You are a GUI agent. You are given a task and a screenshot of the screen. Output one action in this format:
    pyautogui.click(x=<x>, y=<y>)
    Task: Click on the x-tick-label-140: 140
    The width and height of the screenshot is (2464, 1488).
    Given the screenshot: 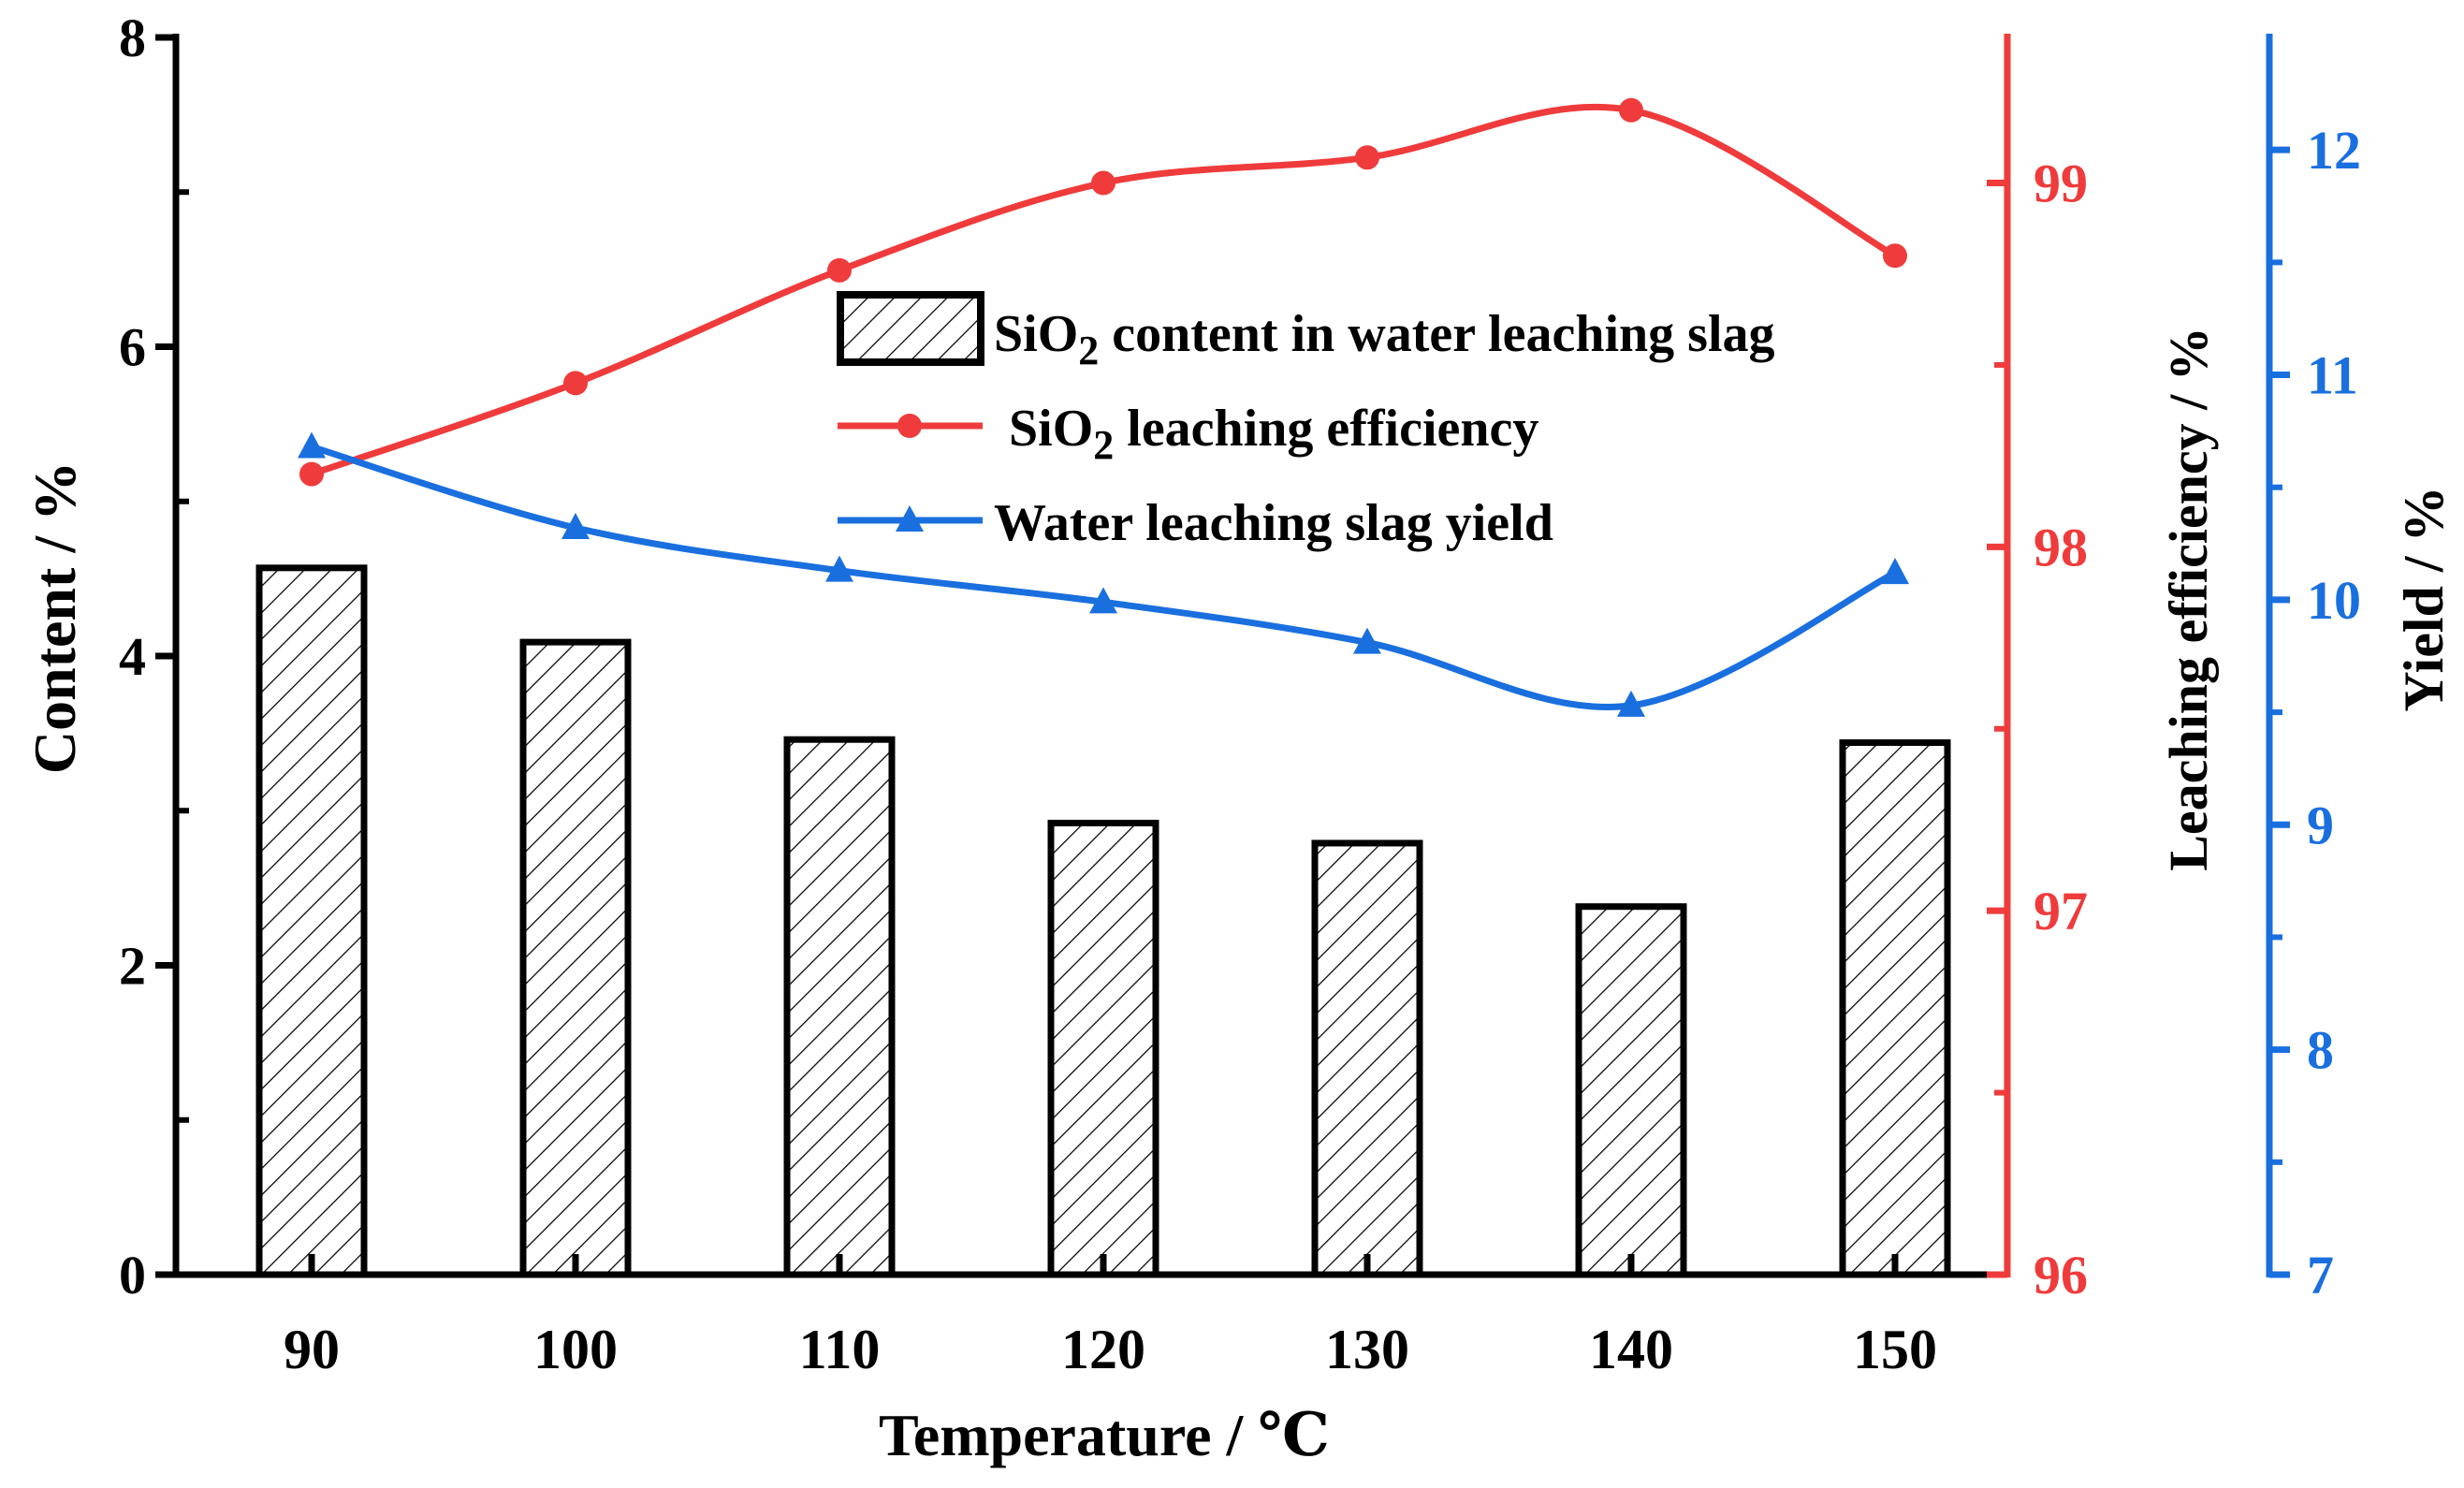 What is the action you would take?
    pyautogui.click(x=1631, y=1349)
    